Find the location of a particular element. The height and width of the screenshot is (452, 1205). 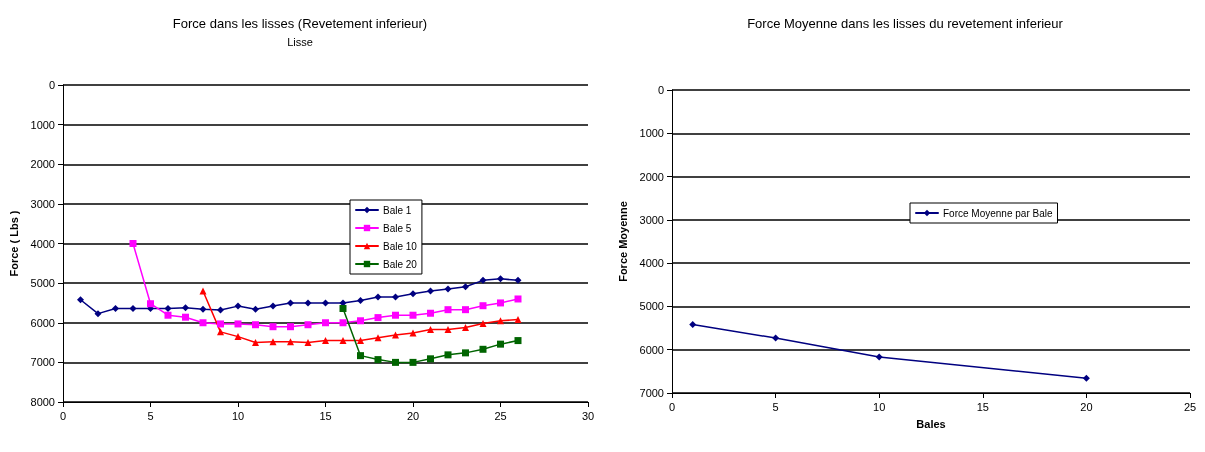

x-axis-title: Bales is located at coordinates (931, 423).